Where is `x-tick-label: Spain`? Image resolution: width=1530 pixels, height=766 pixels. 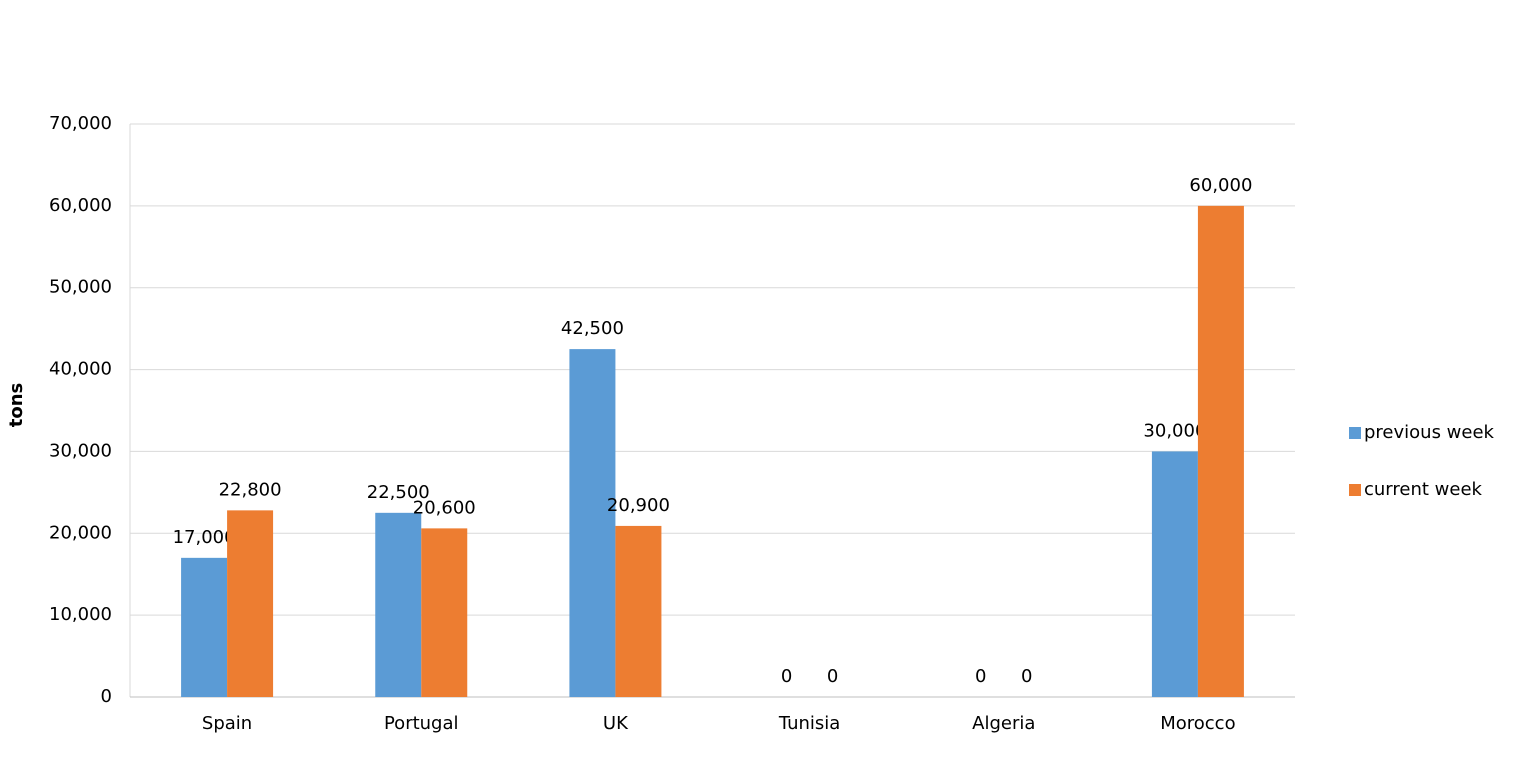
x-tick-label: Spain is located at coordinates (227, 723).